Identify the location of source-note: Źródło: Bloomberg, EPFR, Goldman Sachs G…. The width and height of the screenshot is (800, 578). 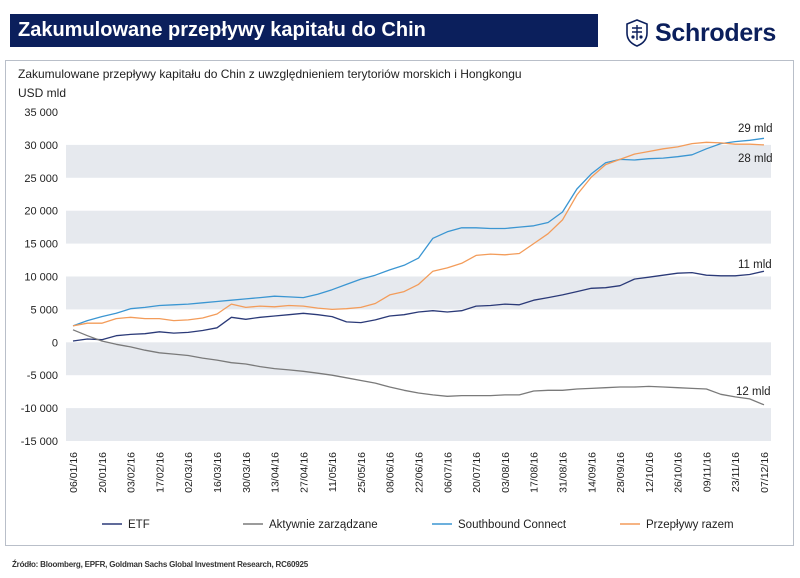
(160, 564).